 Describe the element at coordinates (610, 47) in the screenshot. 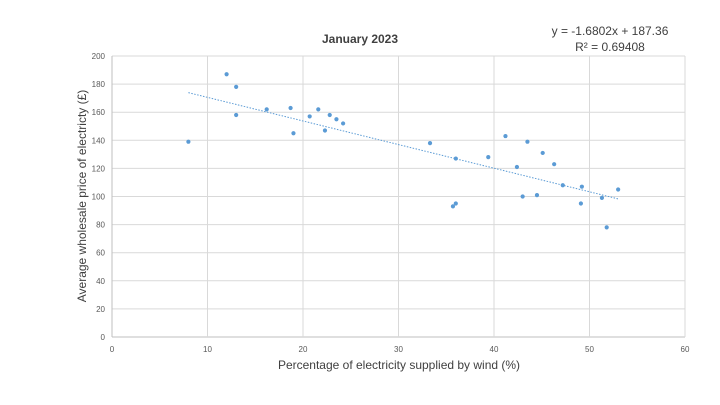

I see `trendline-r-squared: R² = 0.69408` at that location.